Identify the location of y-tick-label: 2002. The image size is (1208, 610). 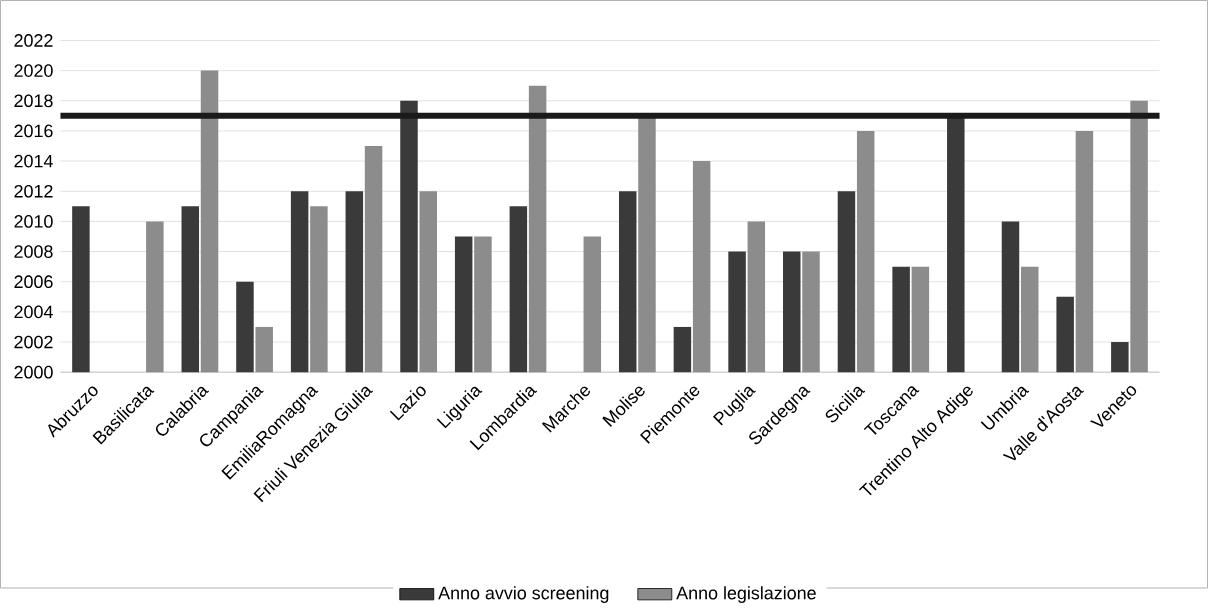
(33, 342).